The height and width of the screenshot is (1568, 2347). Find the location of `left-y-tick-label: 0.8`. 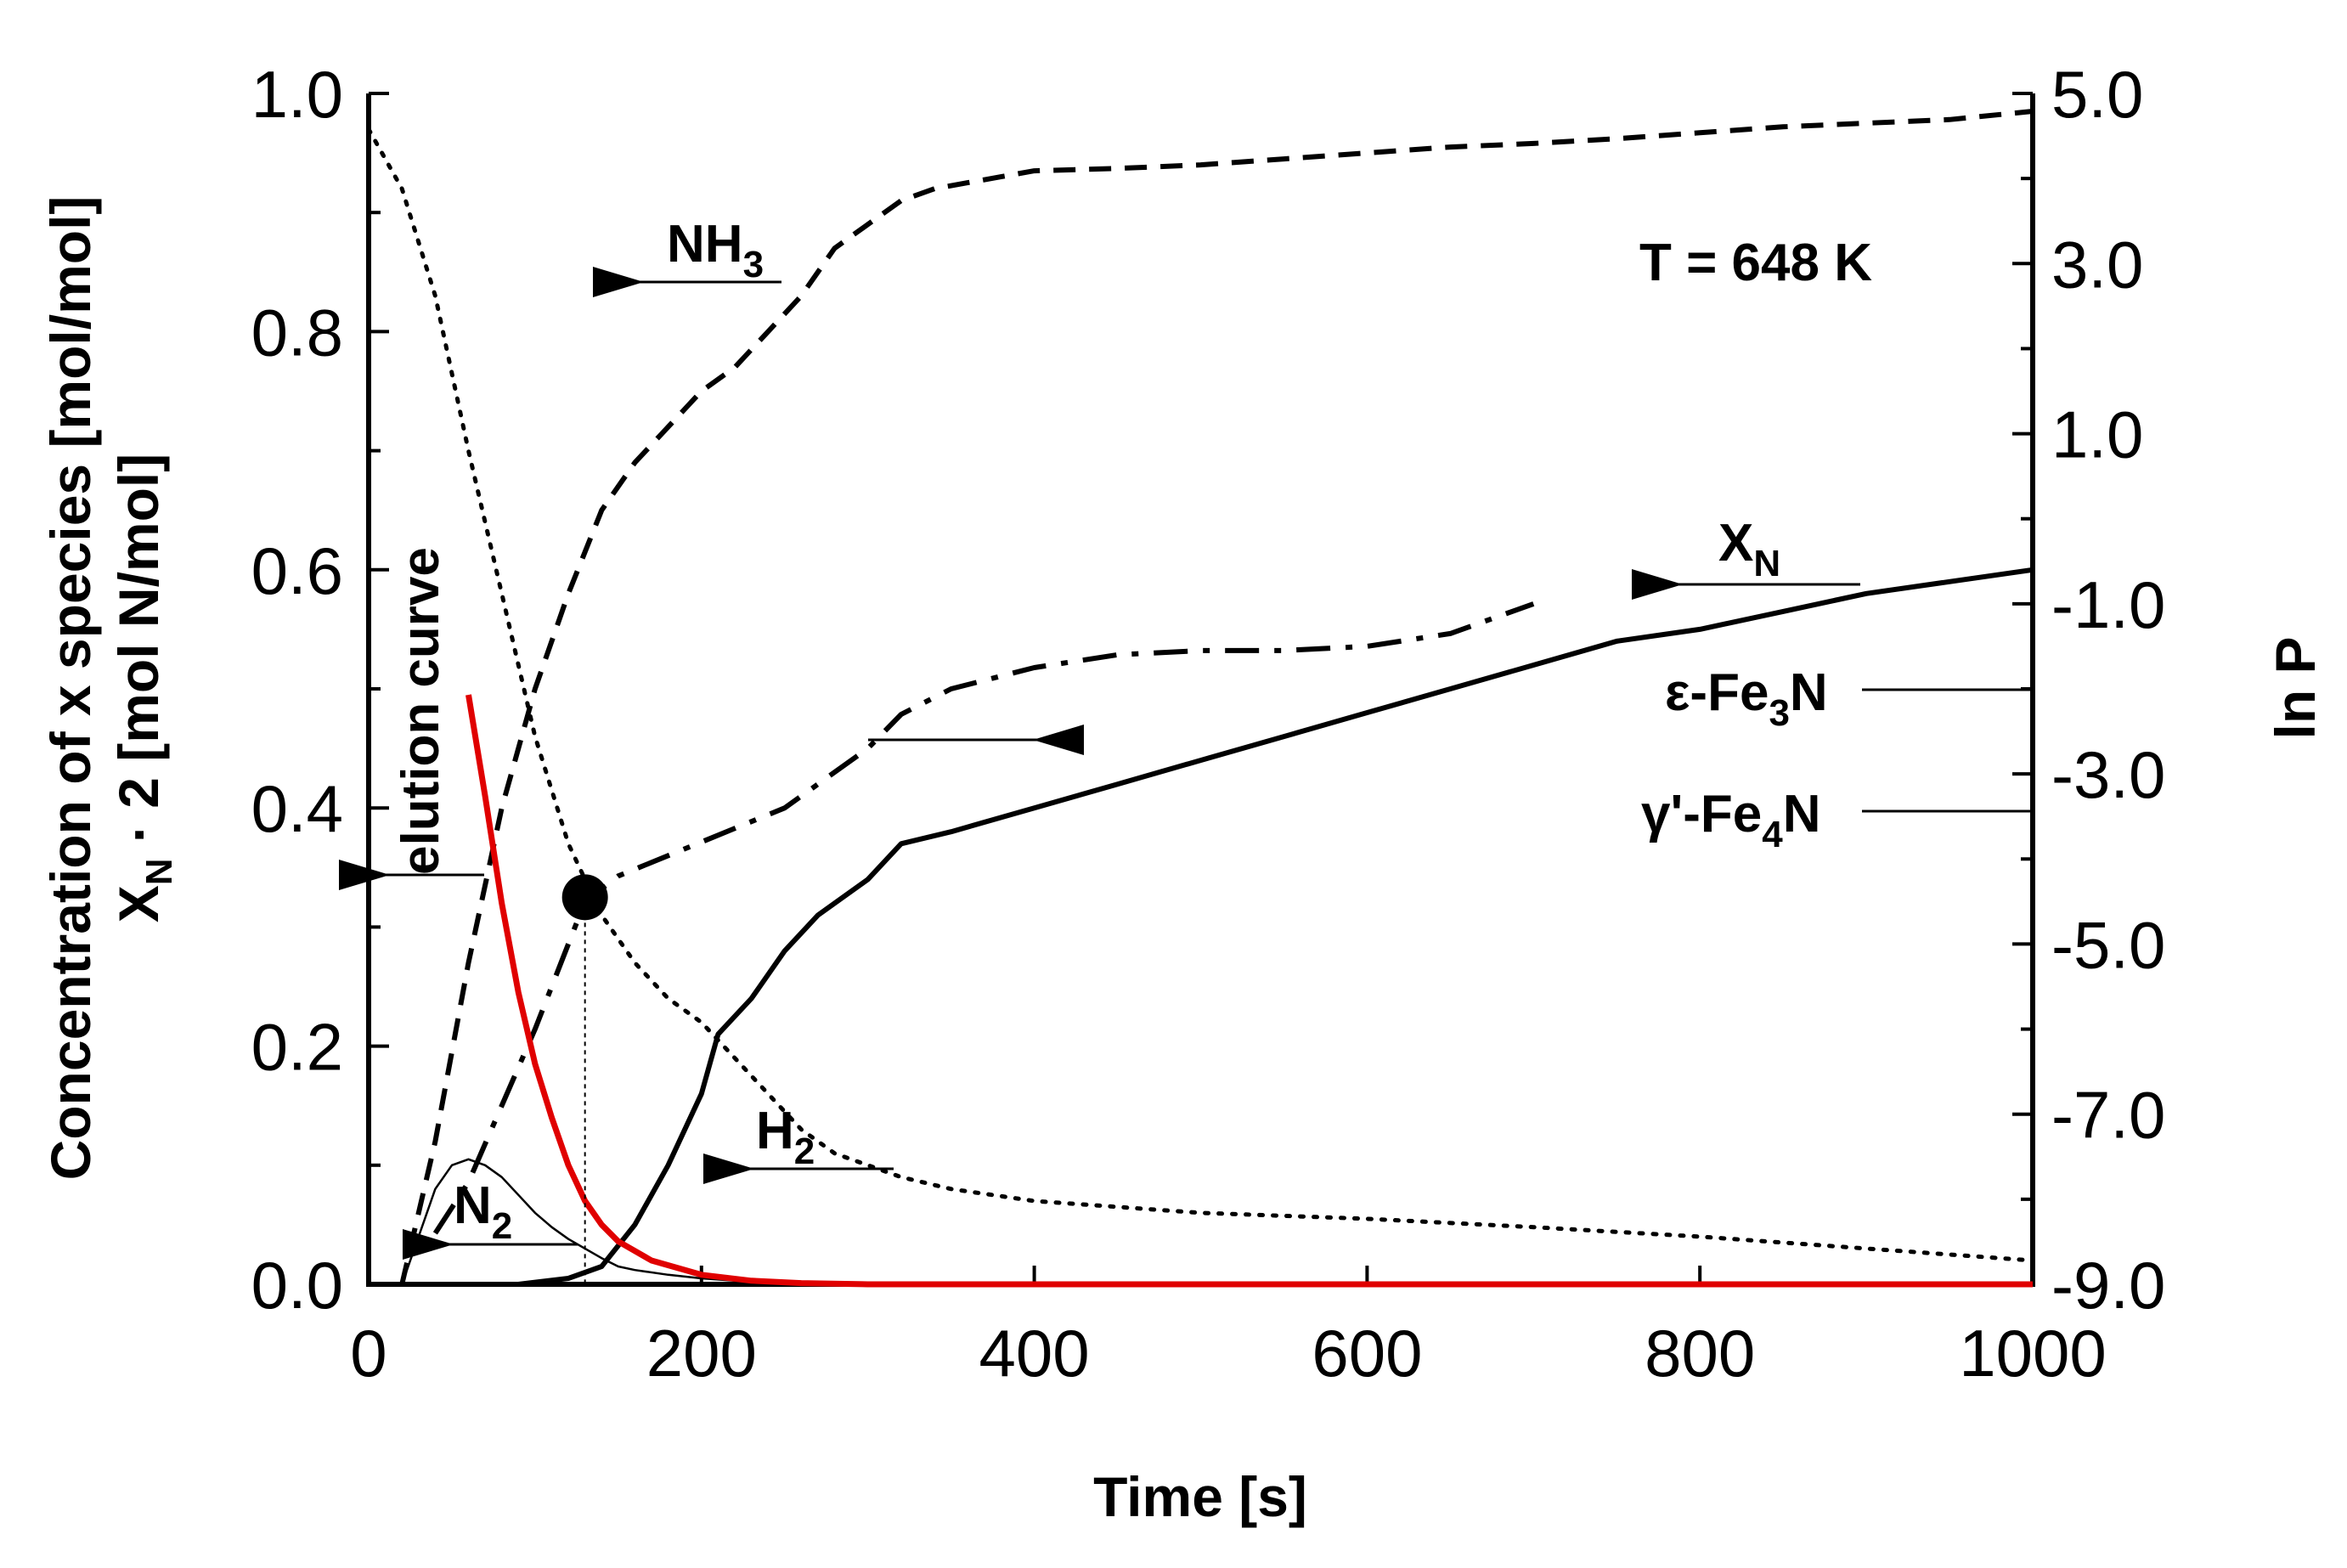

left-y-tick-label: 0.8 is located at coordinates (297, 332).